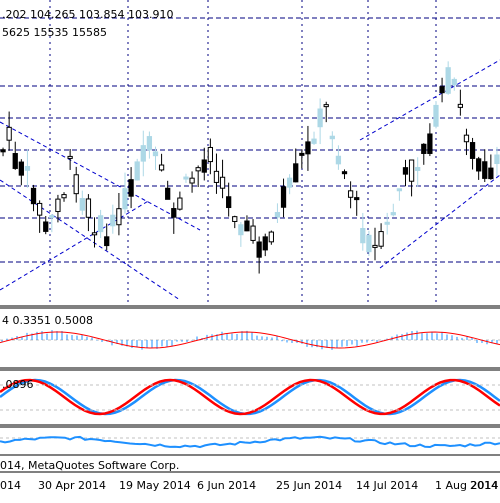 The image size is (500, 503). I want to click on osc2-signal-line, so click(250, 397).